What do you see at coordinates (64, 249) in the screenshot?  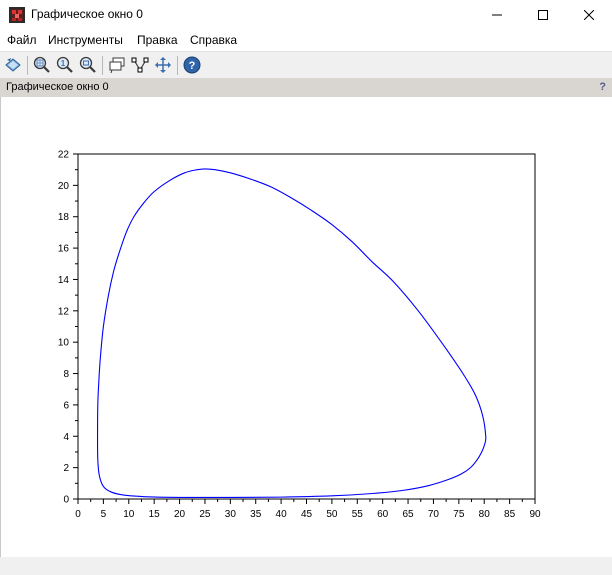 I see `y-tick-label: 16` at bounding box center [64, 249].